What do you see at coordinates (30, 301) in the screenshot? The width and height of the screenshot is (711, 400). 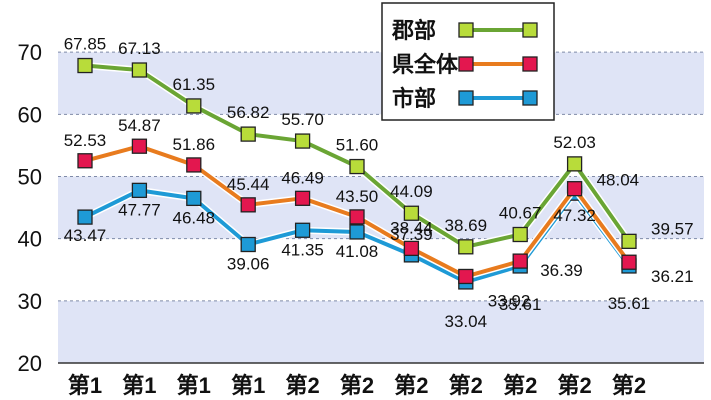 I see `y-tick-label: 30` at bounding box center [30, 301].